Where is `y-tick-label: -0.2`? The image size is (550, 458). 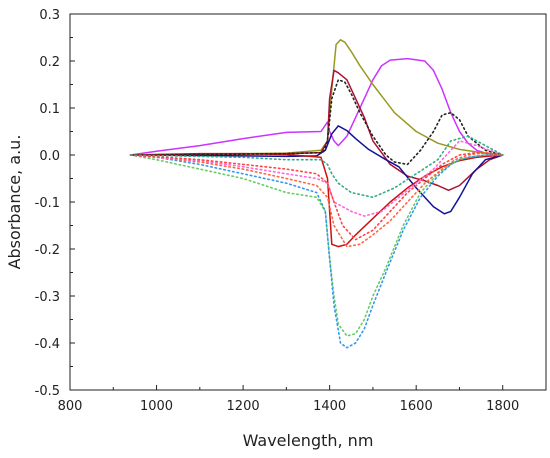 y-tick-label: -0.2 is located at coordinates (47, 250).